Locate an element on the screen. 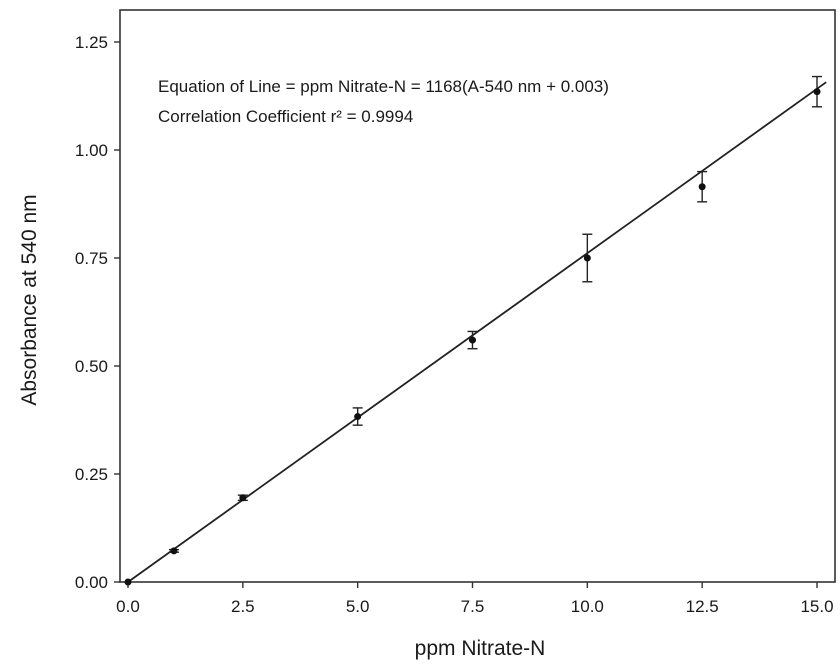 This screenshot has width=840, height=670. x-axis-title: ppm Nitrate-N is located at coordinates (480, 648).